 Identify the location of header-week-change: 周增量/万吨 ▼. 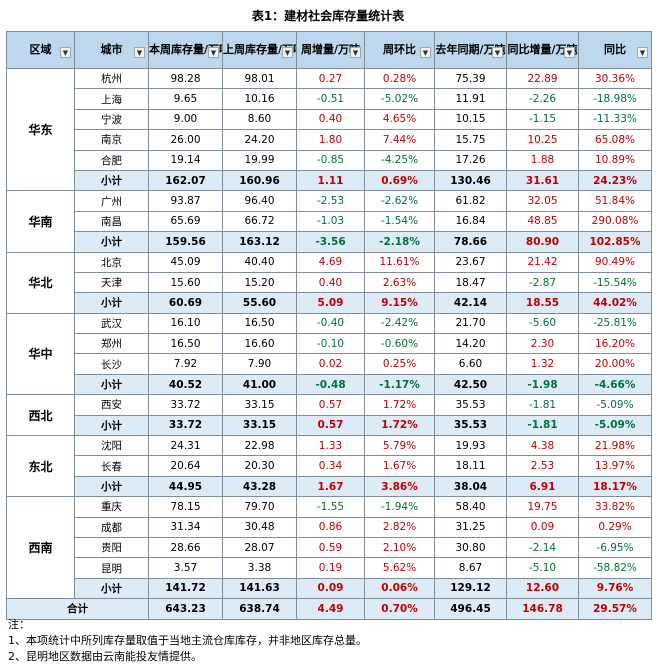
(330, 50).